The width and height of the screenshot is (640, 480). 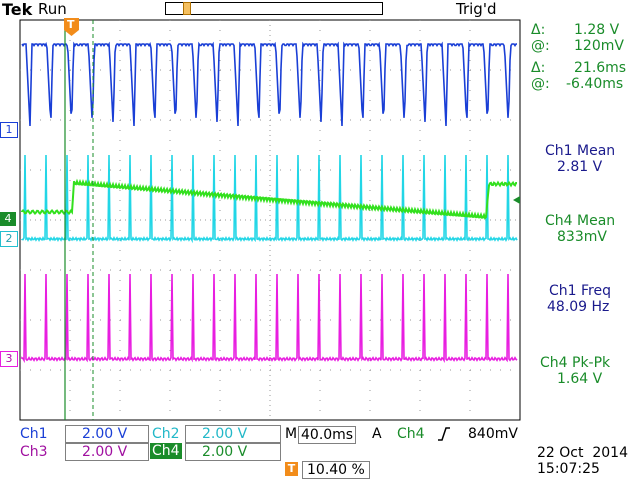 What do you see at coordinates (595, 84) in the screenshot?
I see `cursor-at-t: -6.40ms` at bounding box center [595, 84].